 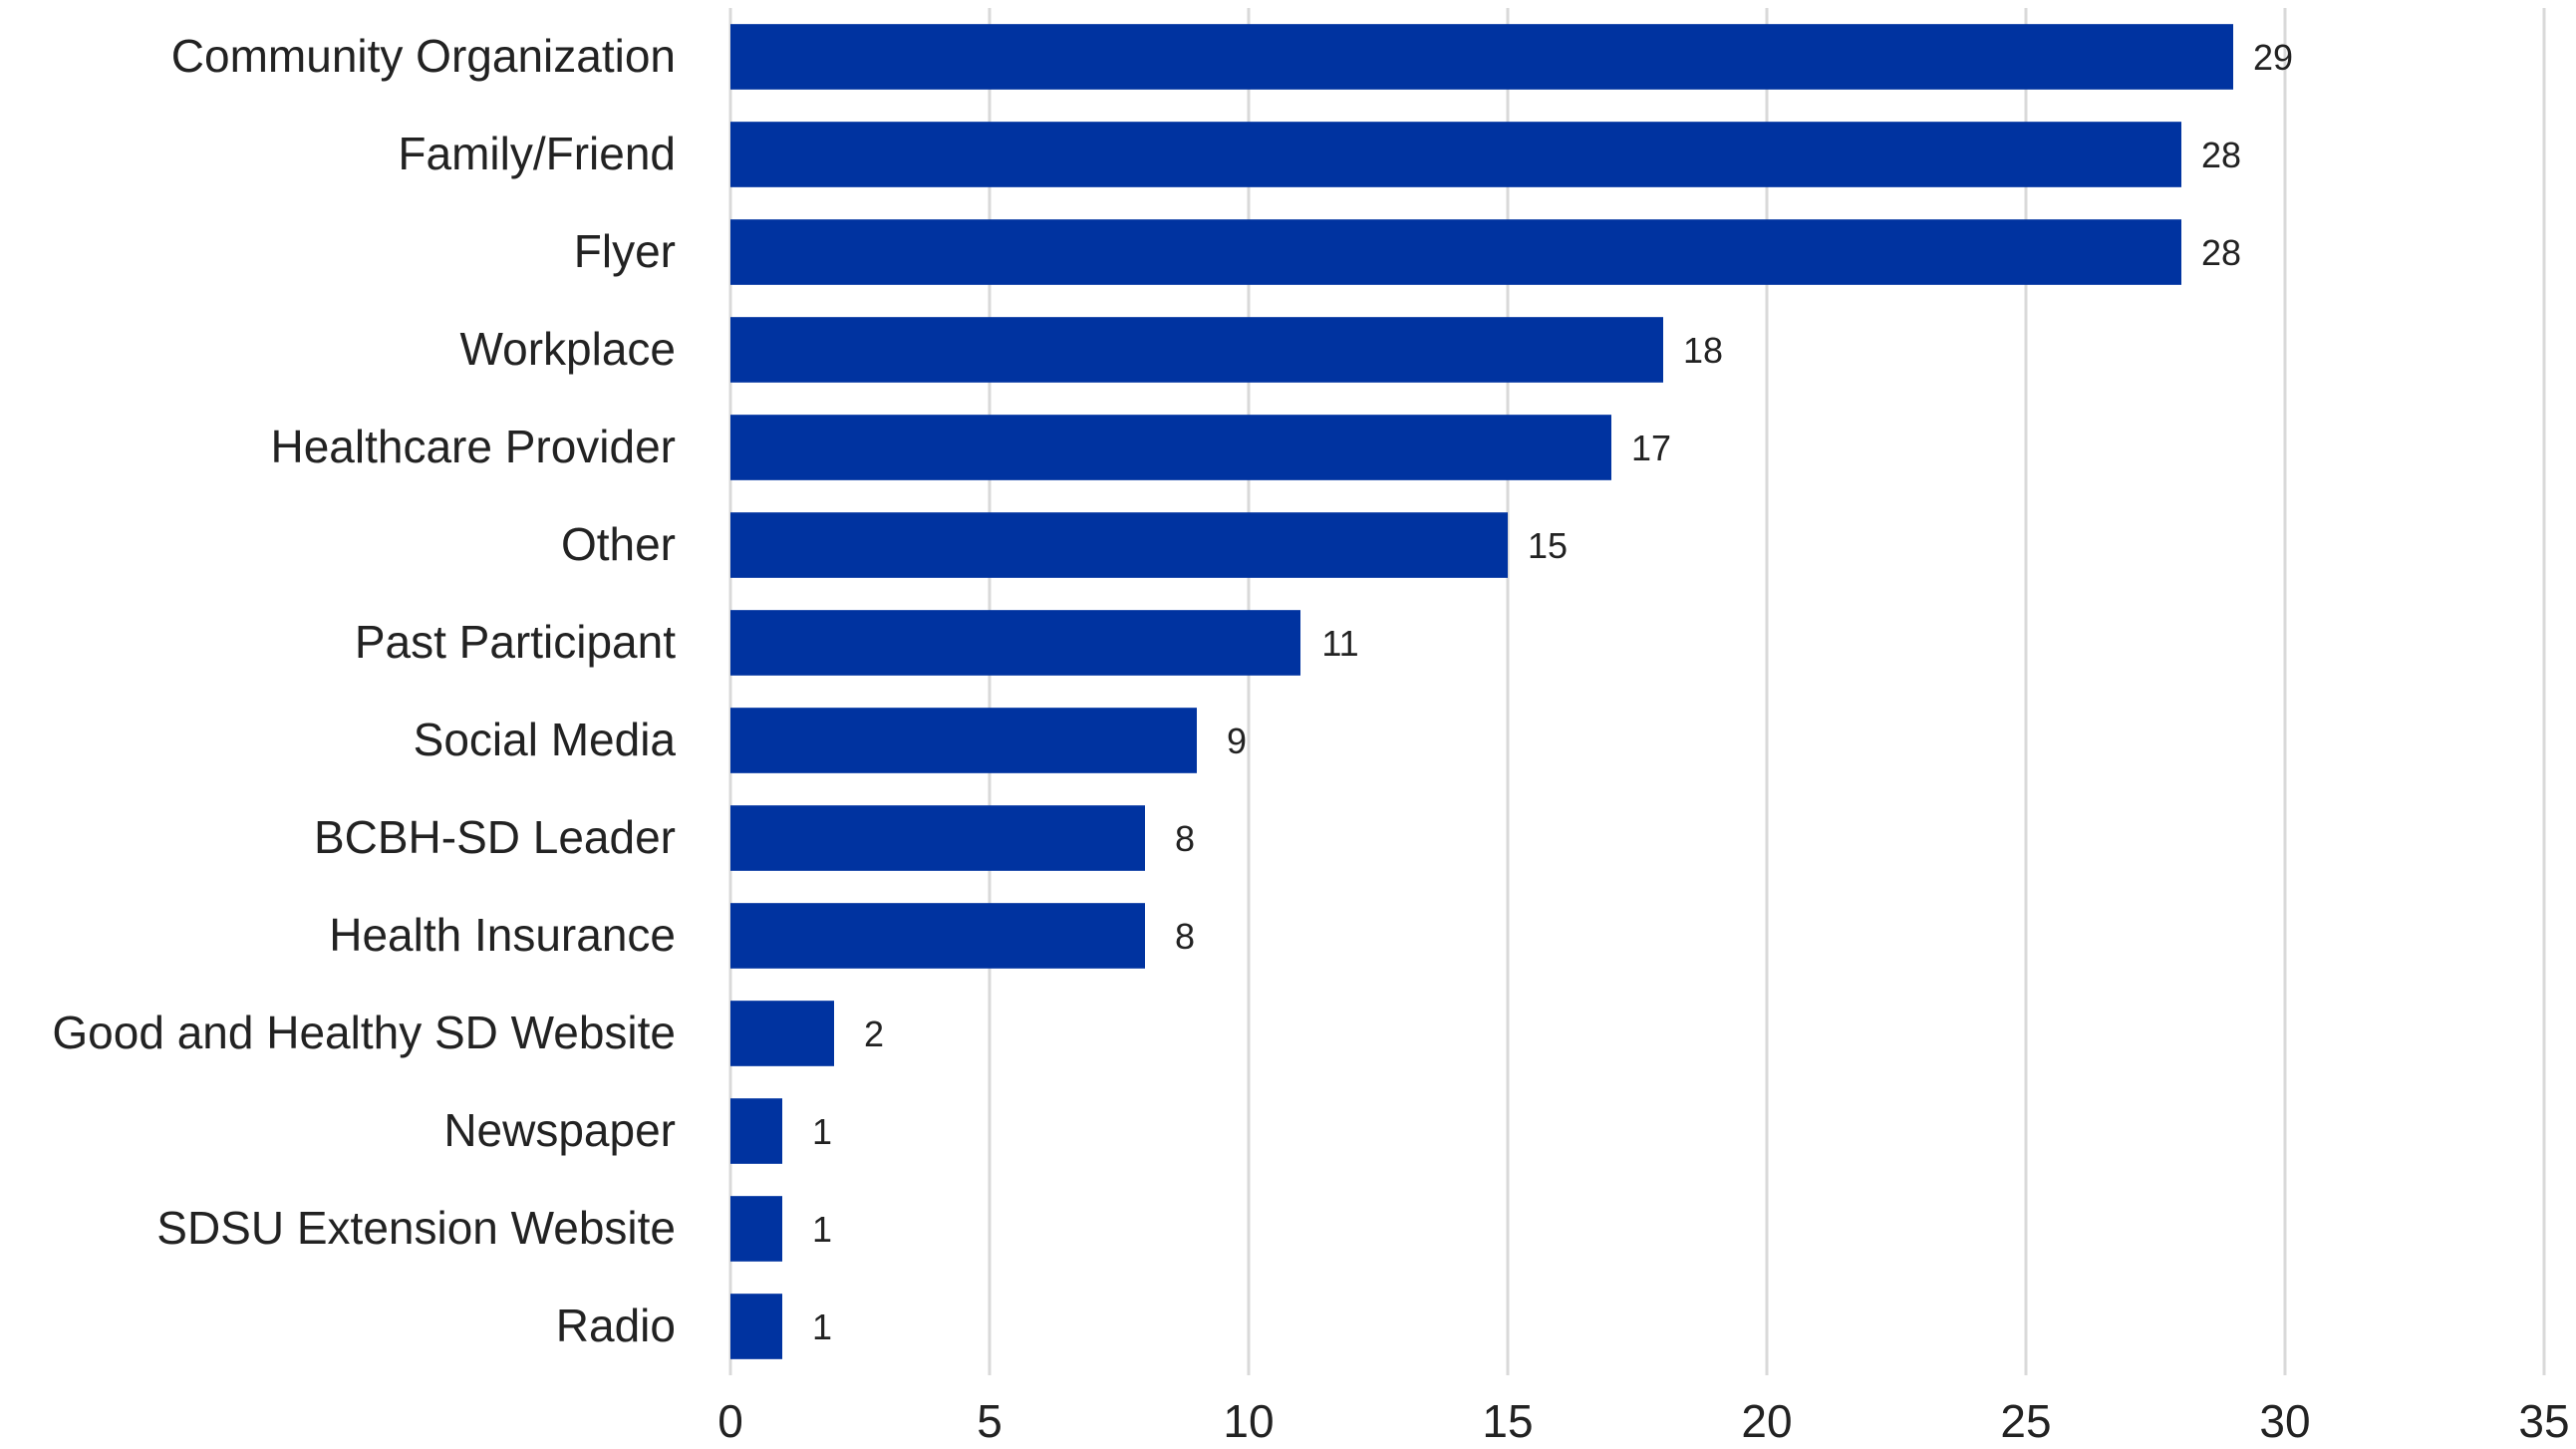 I want to click on x-tick-label: 30, so click(x=2284, y=1421).